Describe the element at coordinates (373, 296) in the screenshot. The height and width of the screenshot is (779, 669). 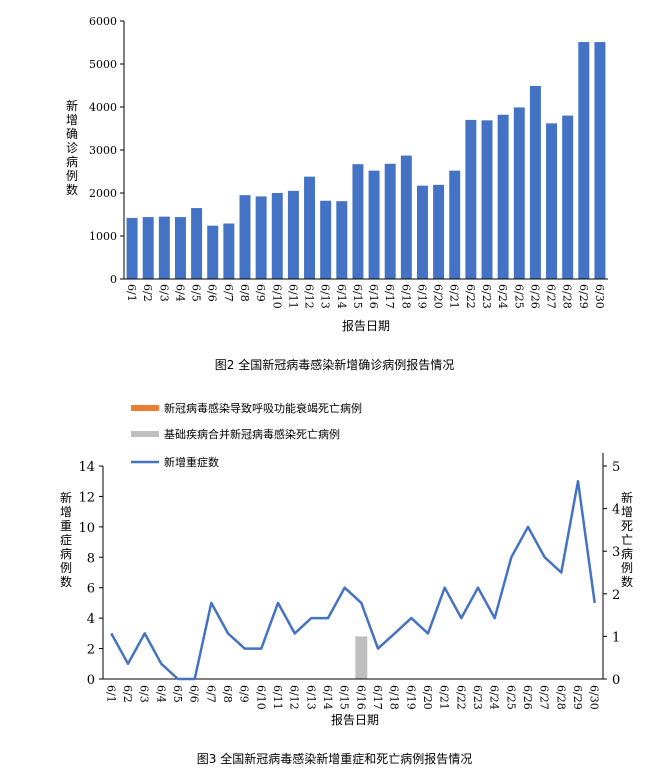
I see `x-tick-label: 6/16` at that location.